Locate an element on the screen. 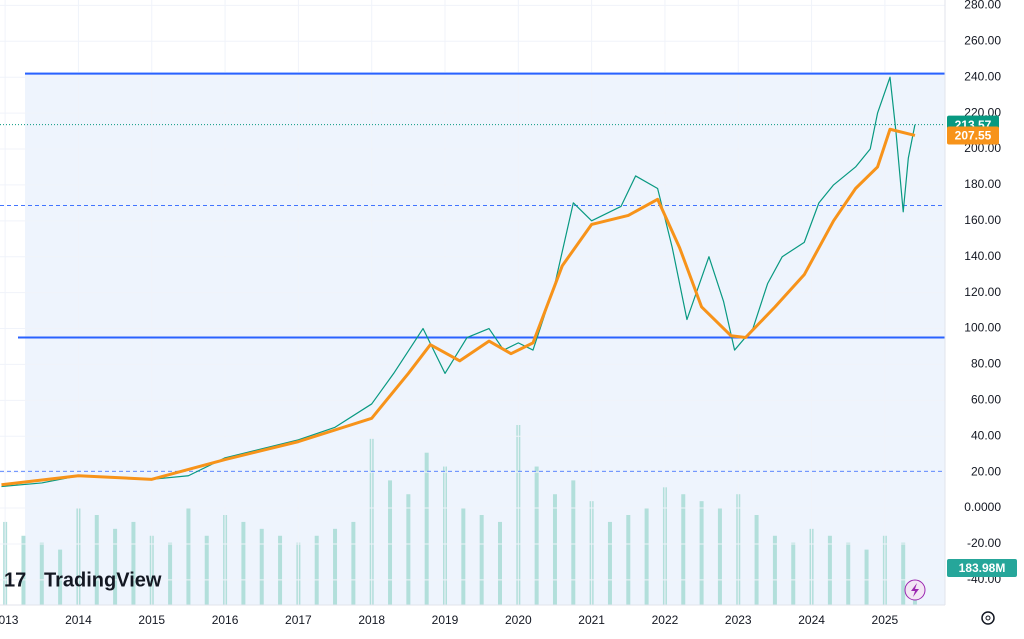 This screenshot has width=1024, height=639. x-tick-label: 2017 is located at coordinates (298, 620).